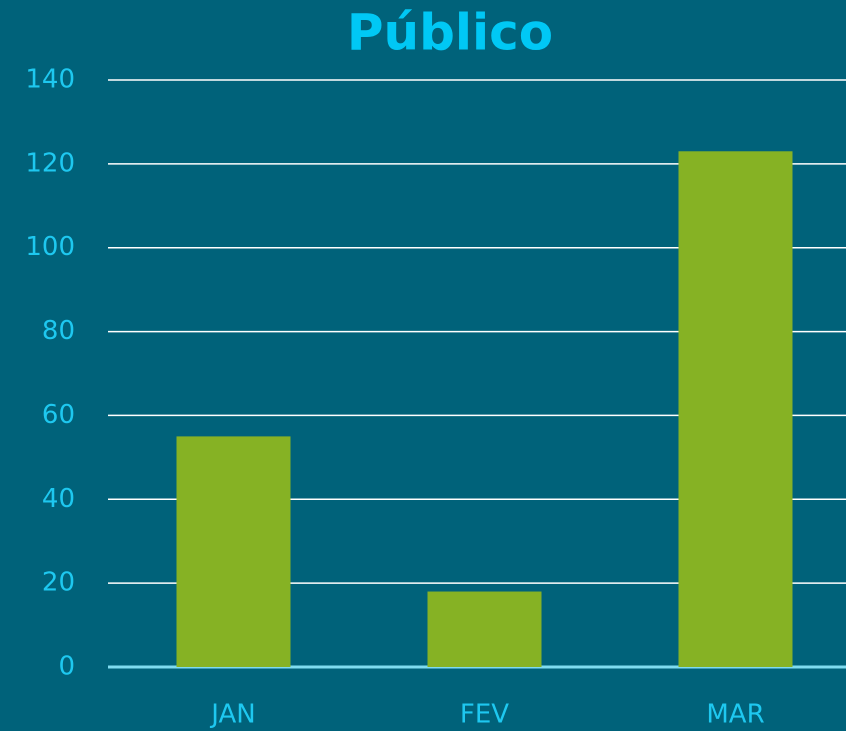 The image size is (846, 731). Describe the element at coordinates (450, 33) in the screenshot. I see `chart-title: Público` at that location.